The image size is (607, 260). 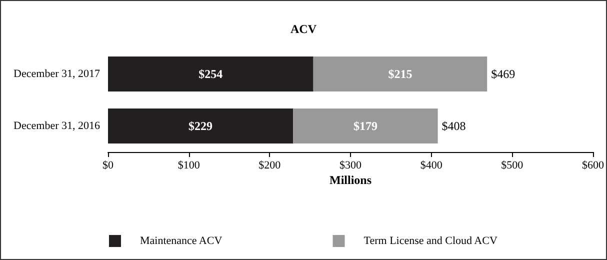 I want to click on x-axis-title: Millions, so click(x=350, y=180).